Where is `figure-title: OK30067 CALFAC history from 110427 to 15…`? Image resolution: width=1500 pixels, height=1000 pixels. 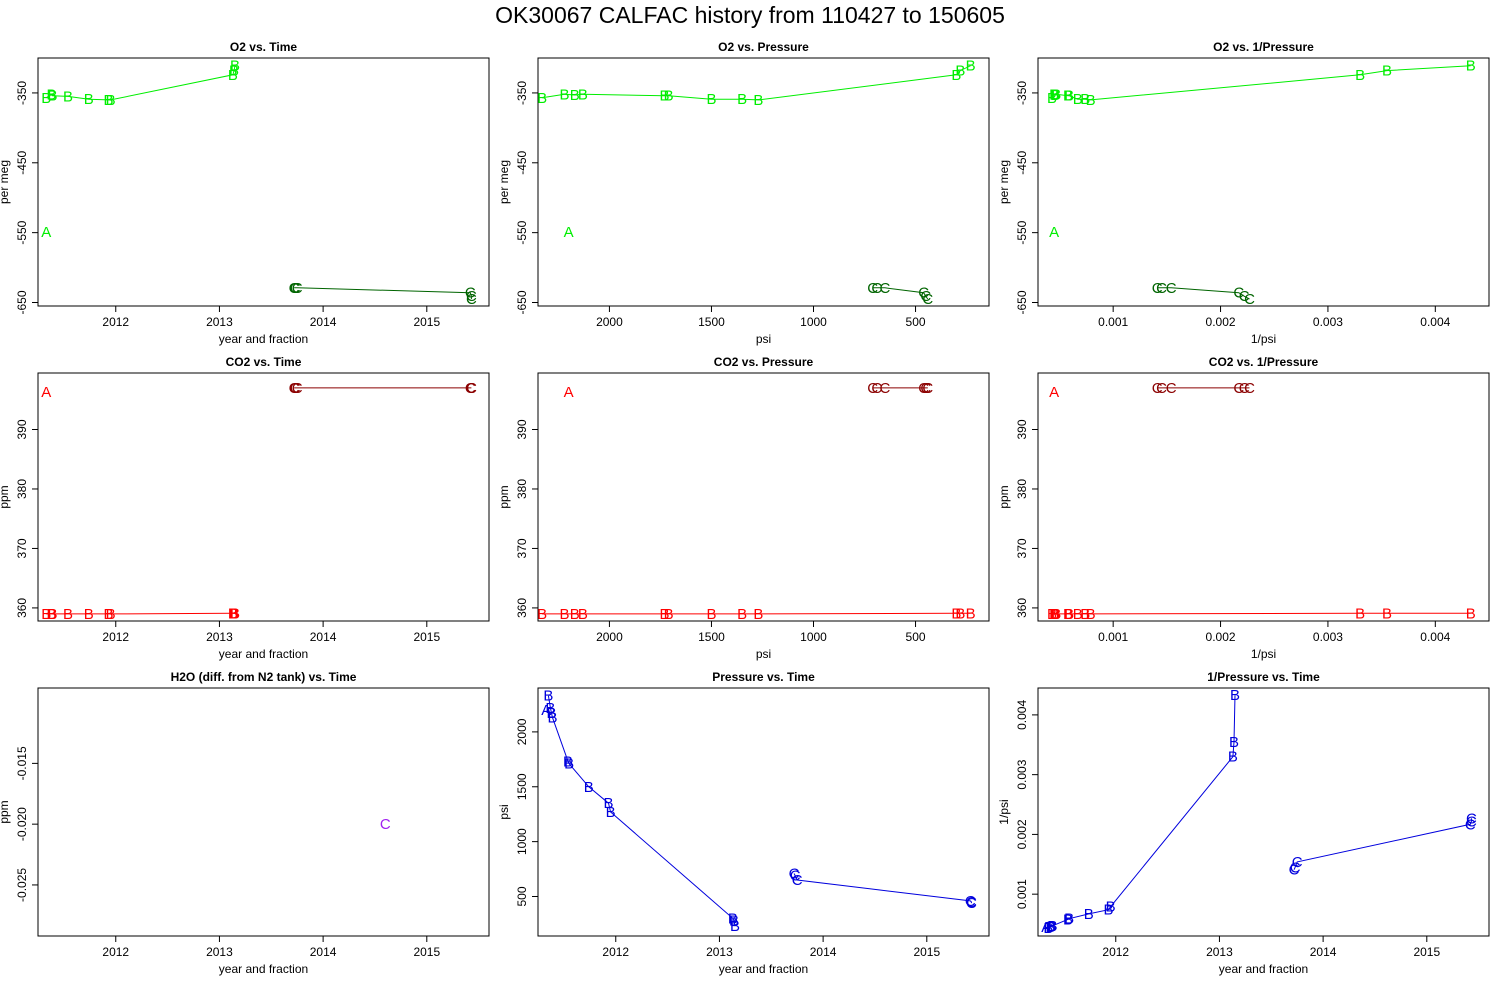
figure-title: OK30067 CALFAC history from 110427 to 15… is located at coordinates (750, 15).